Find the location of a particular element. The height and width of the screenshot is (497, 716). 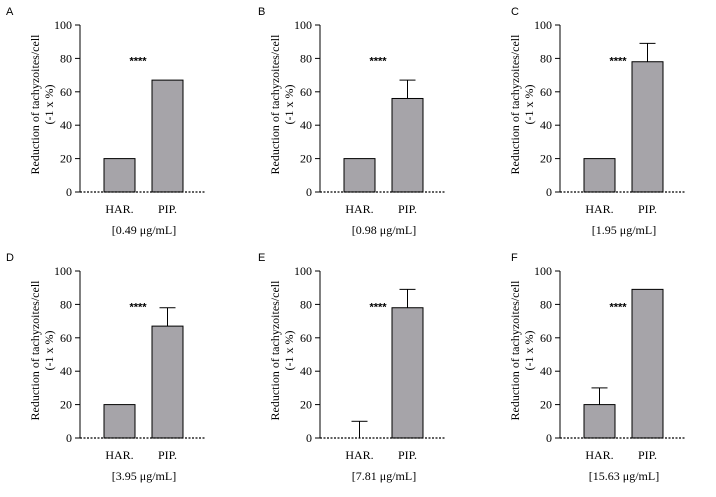

concentration-label: [1.95 μg/mL] is located at coordinates (624, 230).